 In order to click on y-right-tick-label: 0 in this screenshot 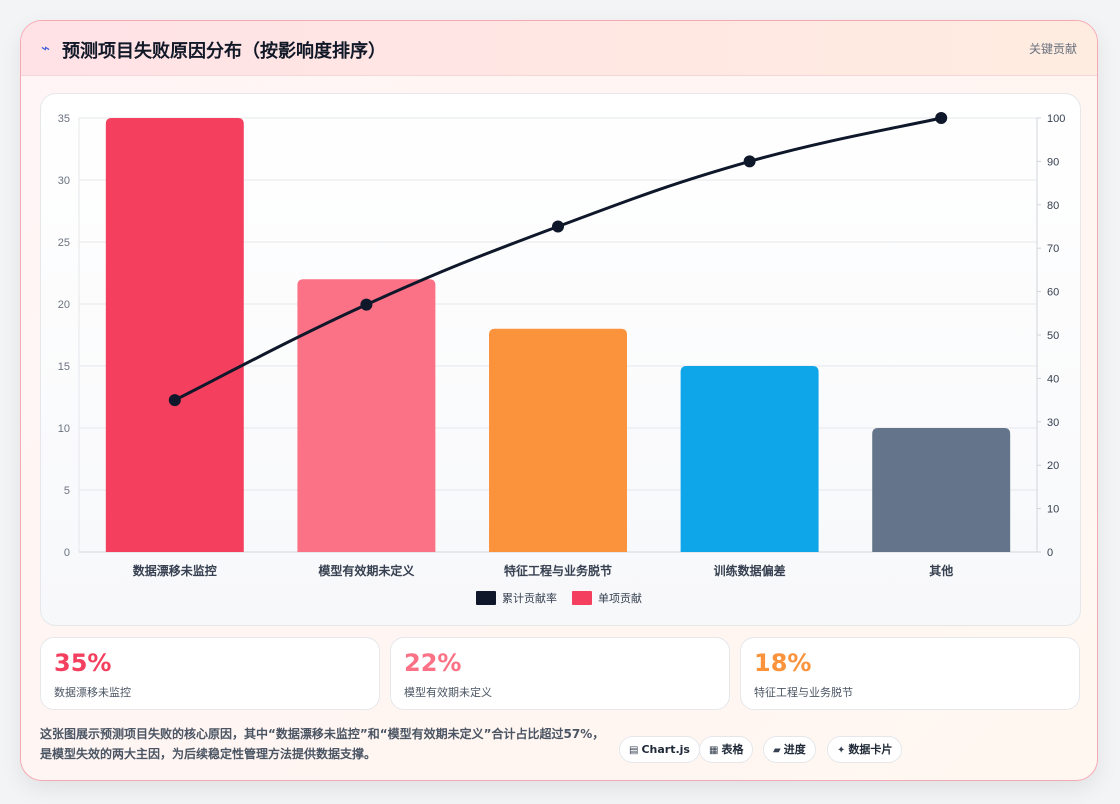, I will do `click(1050, 553)`.